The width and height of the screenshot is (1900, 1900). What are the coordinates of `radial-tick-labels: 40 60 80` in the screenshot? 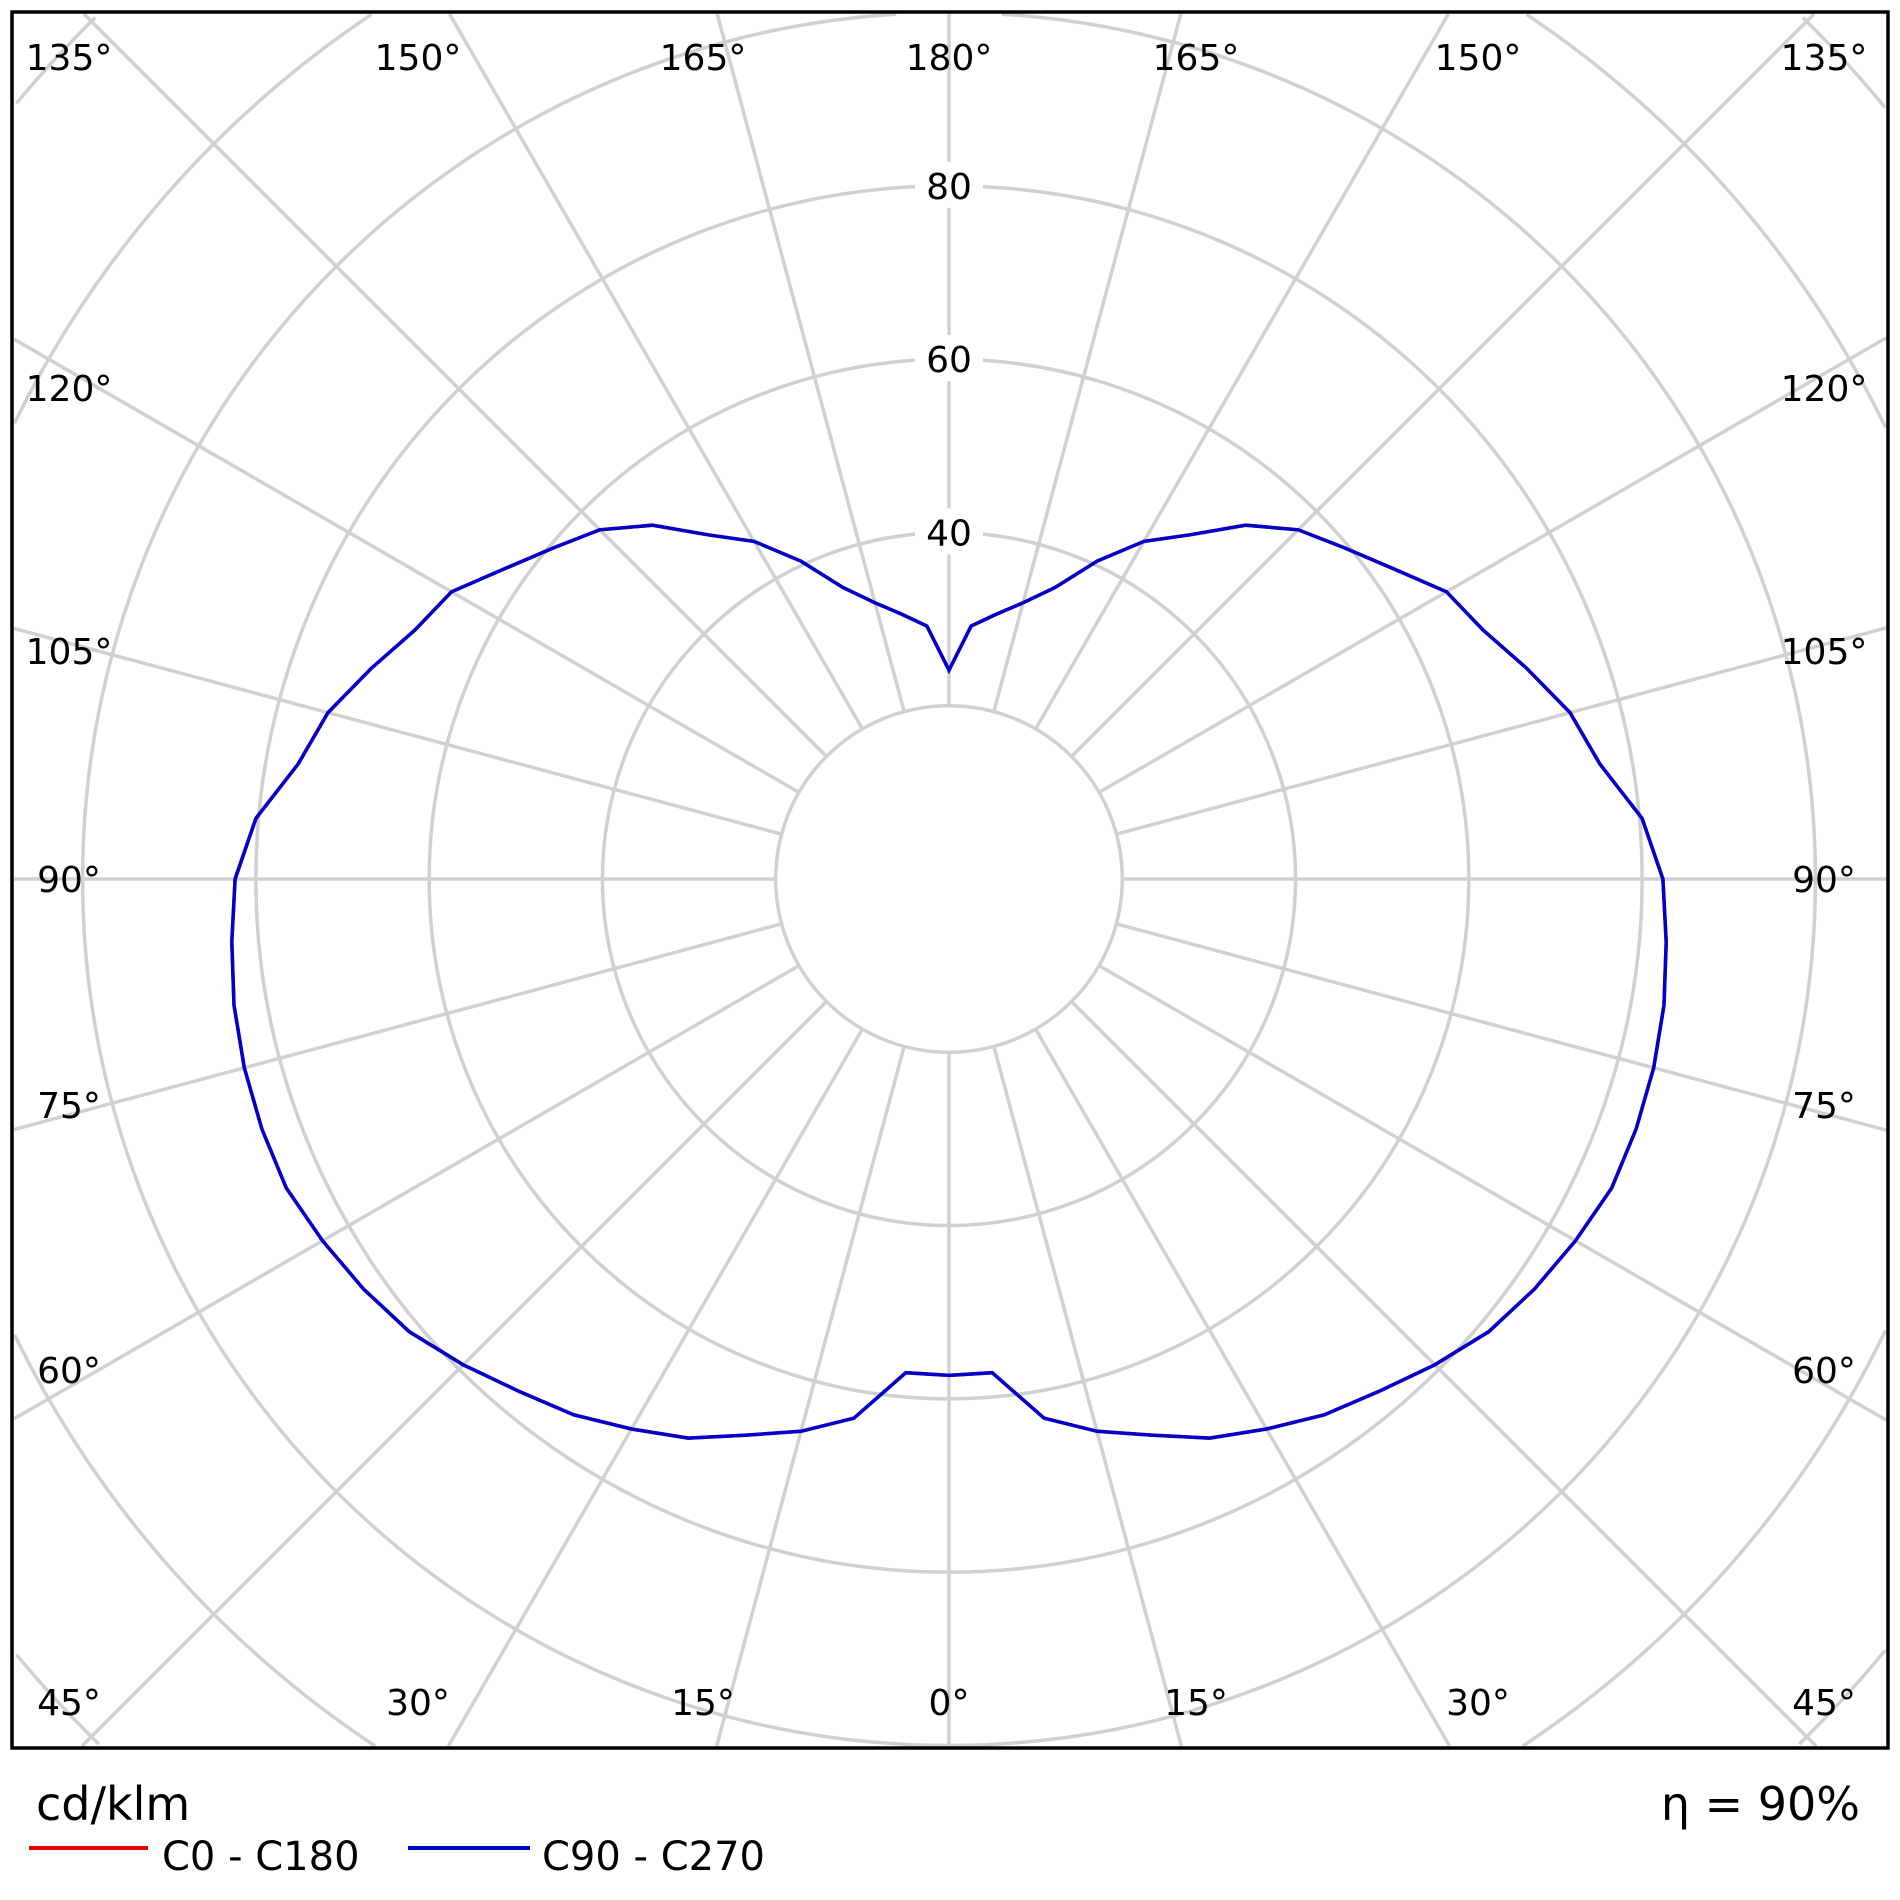 It's located at (949, 358).